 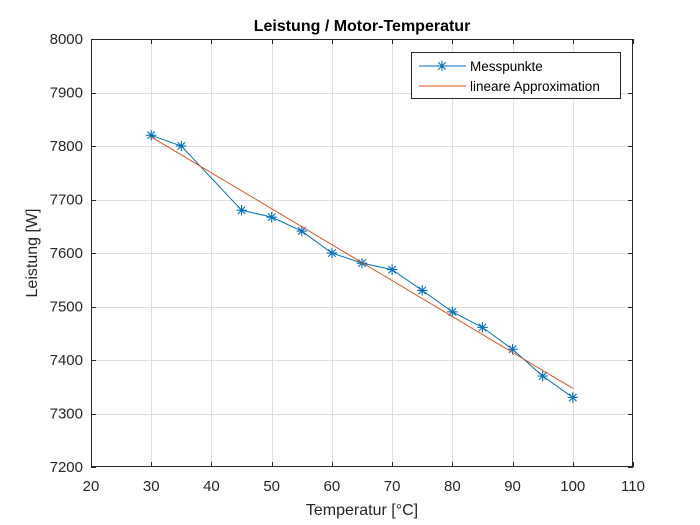 I want to click on x-tick-label: 60, so click(x=332, y=486).